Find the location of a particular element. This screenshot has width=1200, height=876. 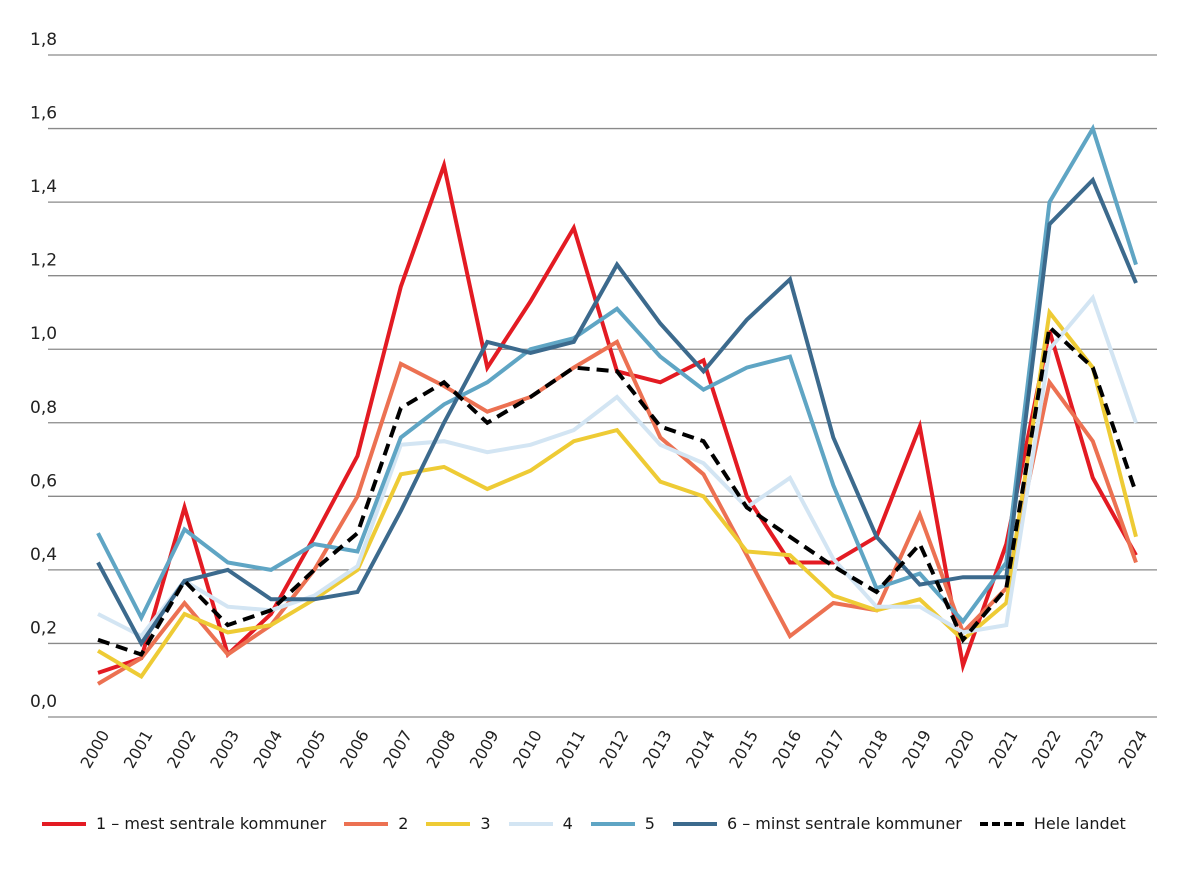

x-tick-label: 2000 is located at coordinates (95, 749).